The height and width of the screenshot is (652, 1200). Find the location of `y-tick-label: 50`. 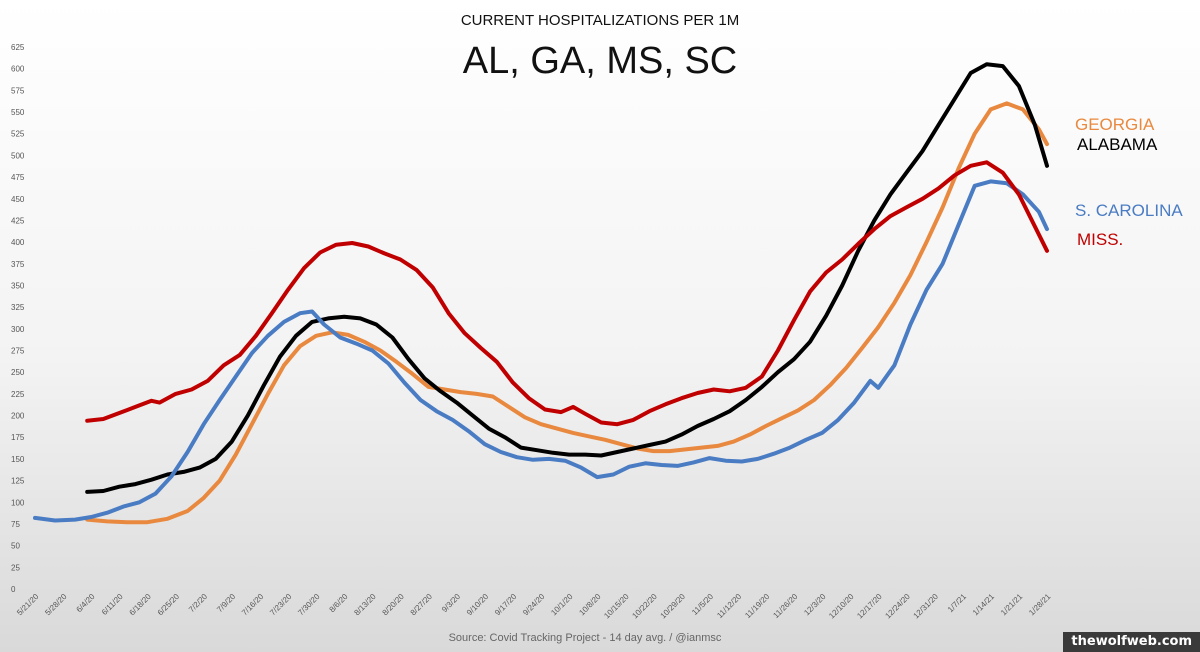

y-tick-label: 50 is located at coordinates (15, 546).